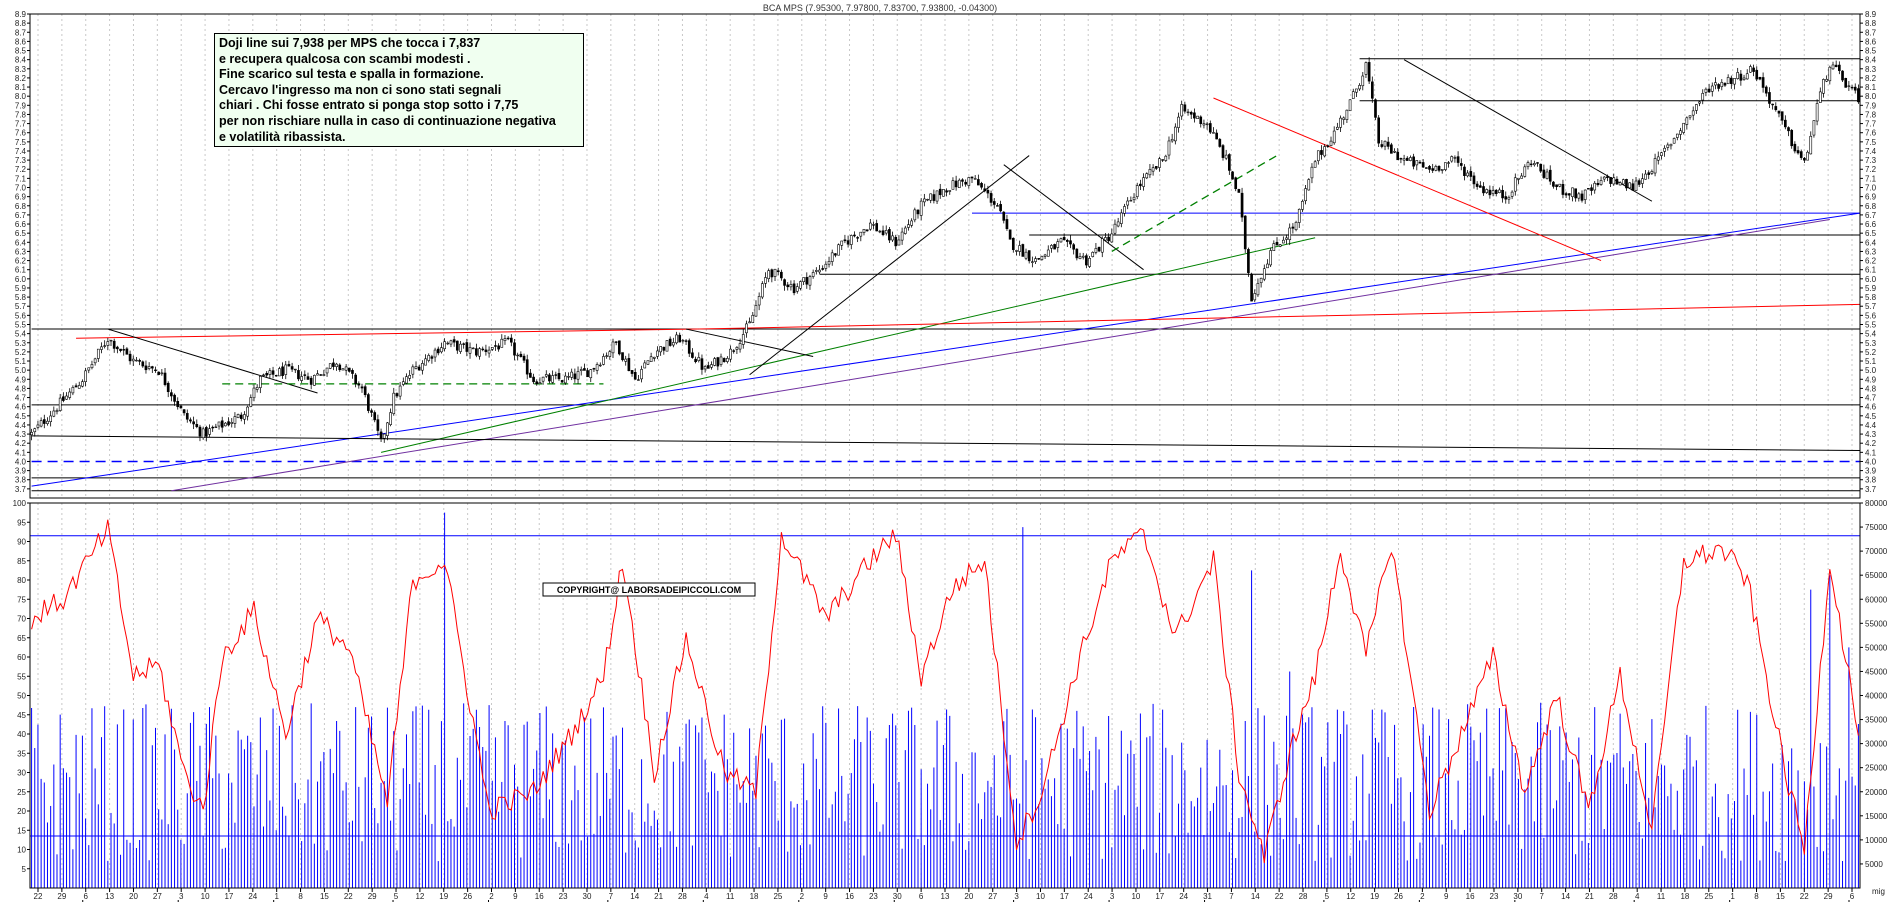  What do you see at coordinates (1871, 51) in the screenshot?
I see `y-tick-label-right: 8.5` at bounding box center [1871, 51].